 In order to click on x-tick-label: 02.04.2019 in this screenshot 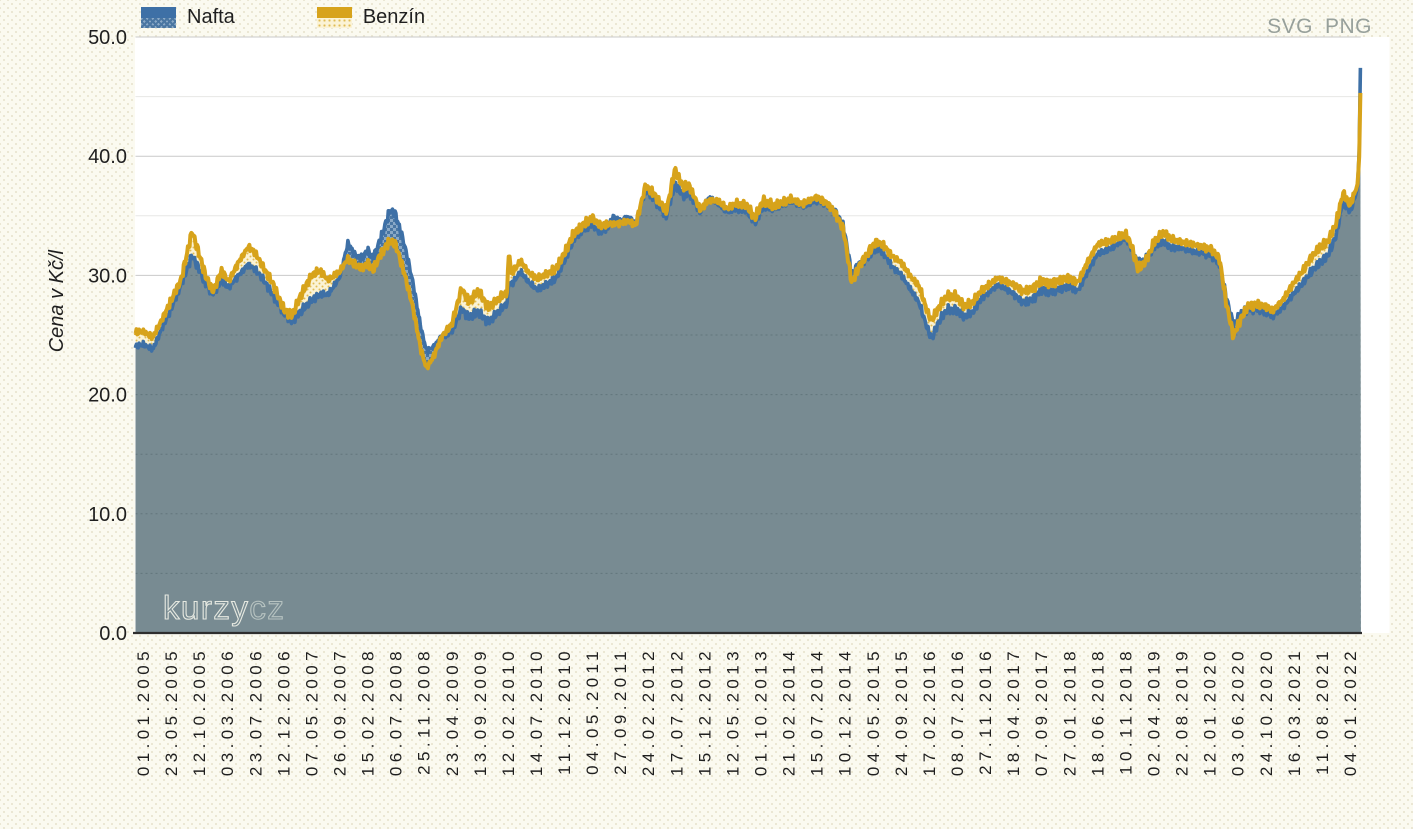, I will do `click(1154, 711)`.